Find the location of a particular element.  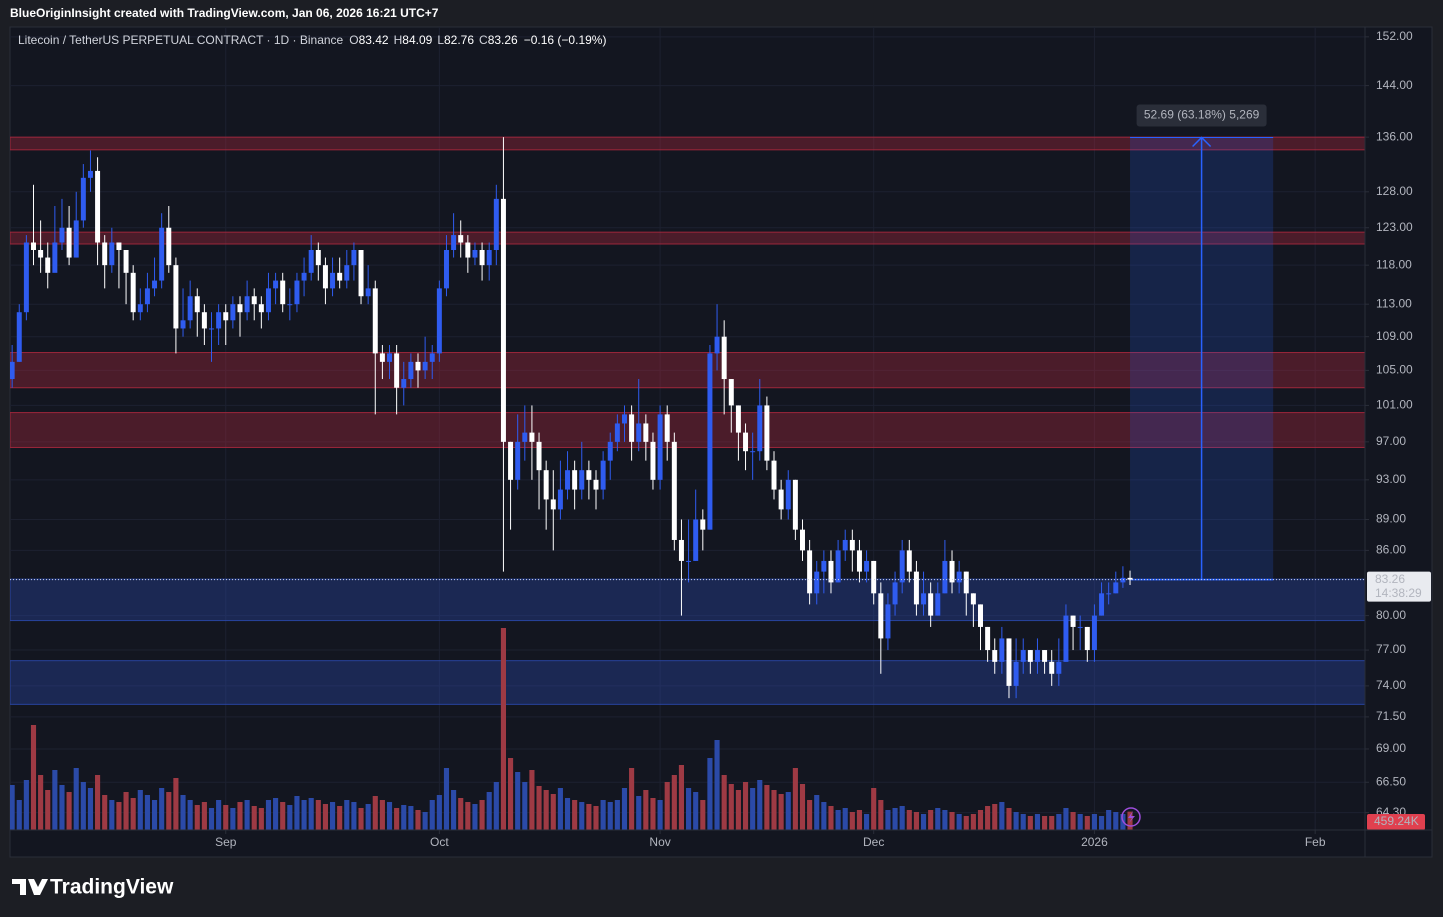

price-label: 83.26 is located at coordinates (1390, 579).